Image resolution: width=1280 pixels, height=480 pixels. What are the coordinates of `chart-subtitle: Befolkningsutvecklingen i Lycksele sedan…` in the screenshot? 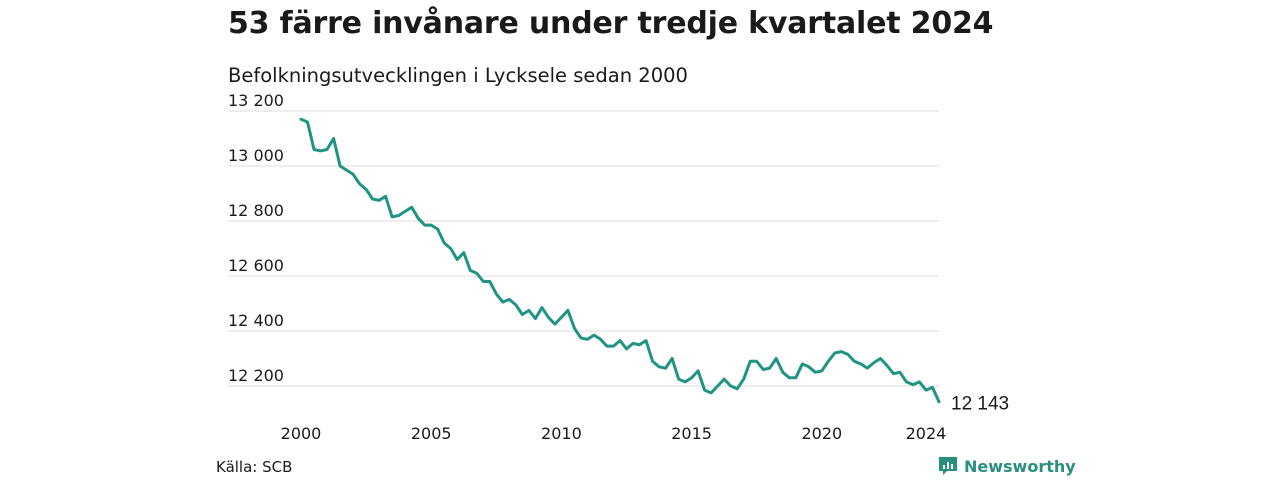 It's located at (458, 75).